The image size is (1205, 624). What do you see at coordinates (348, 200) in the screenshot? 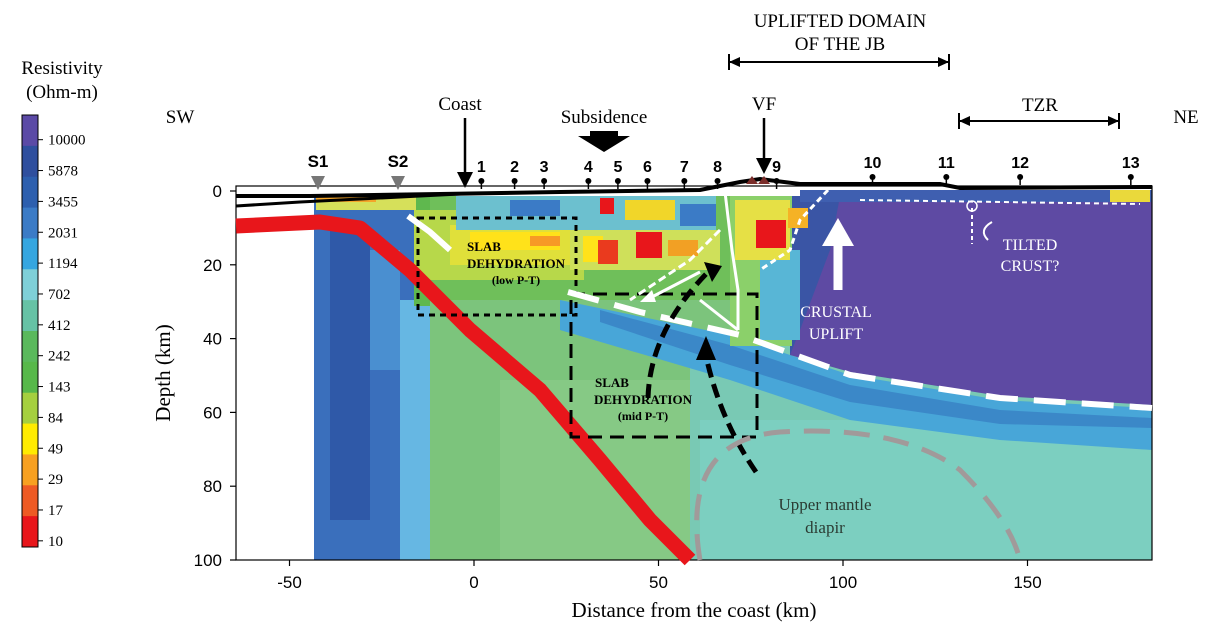
I see `coastline-bathymetry` at bounding box center [348, 200].